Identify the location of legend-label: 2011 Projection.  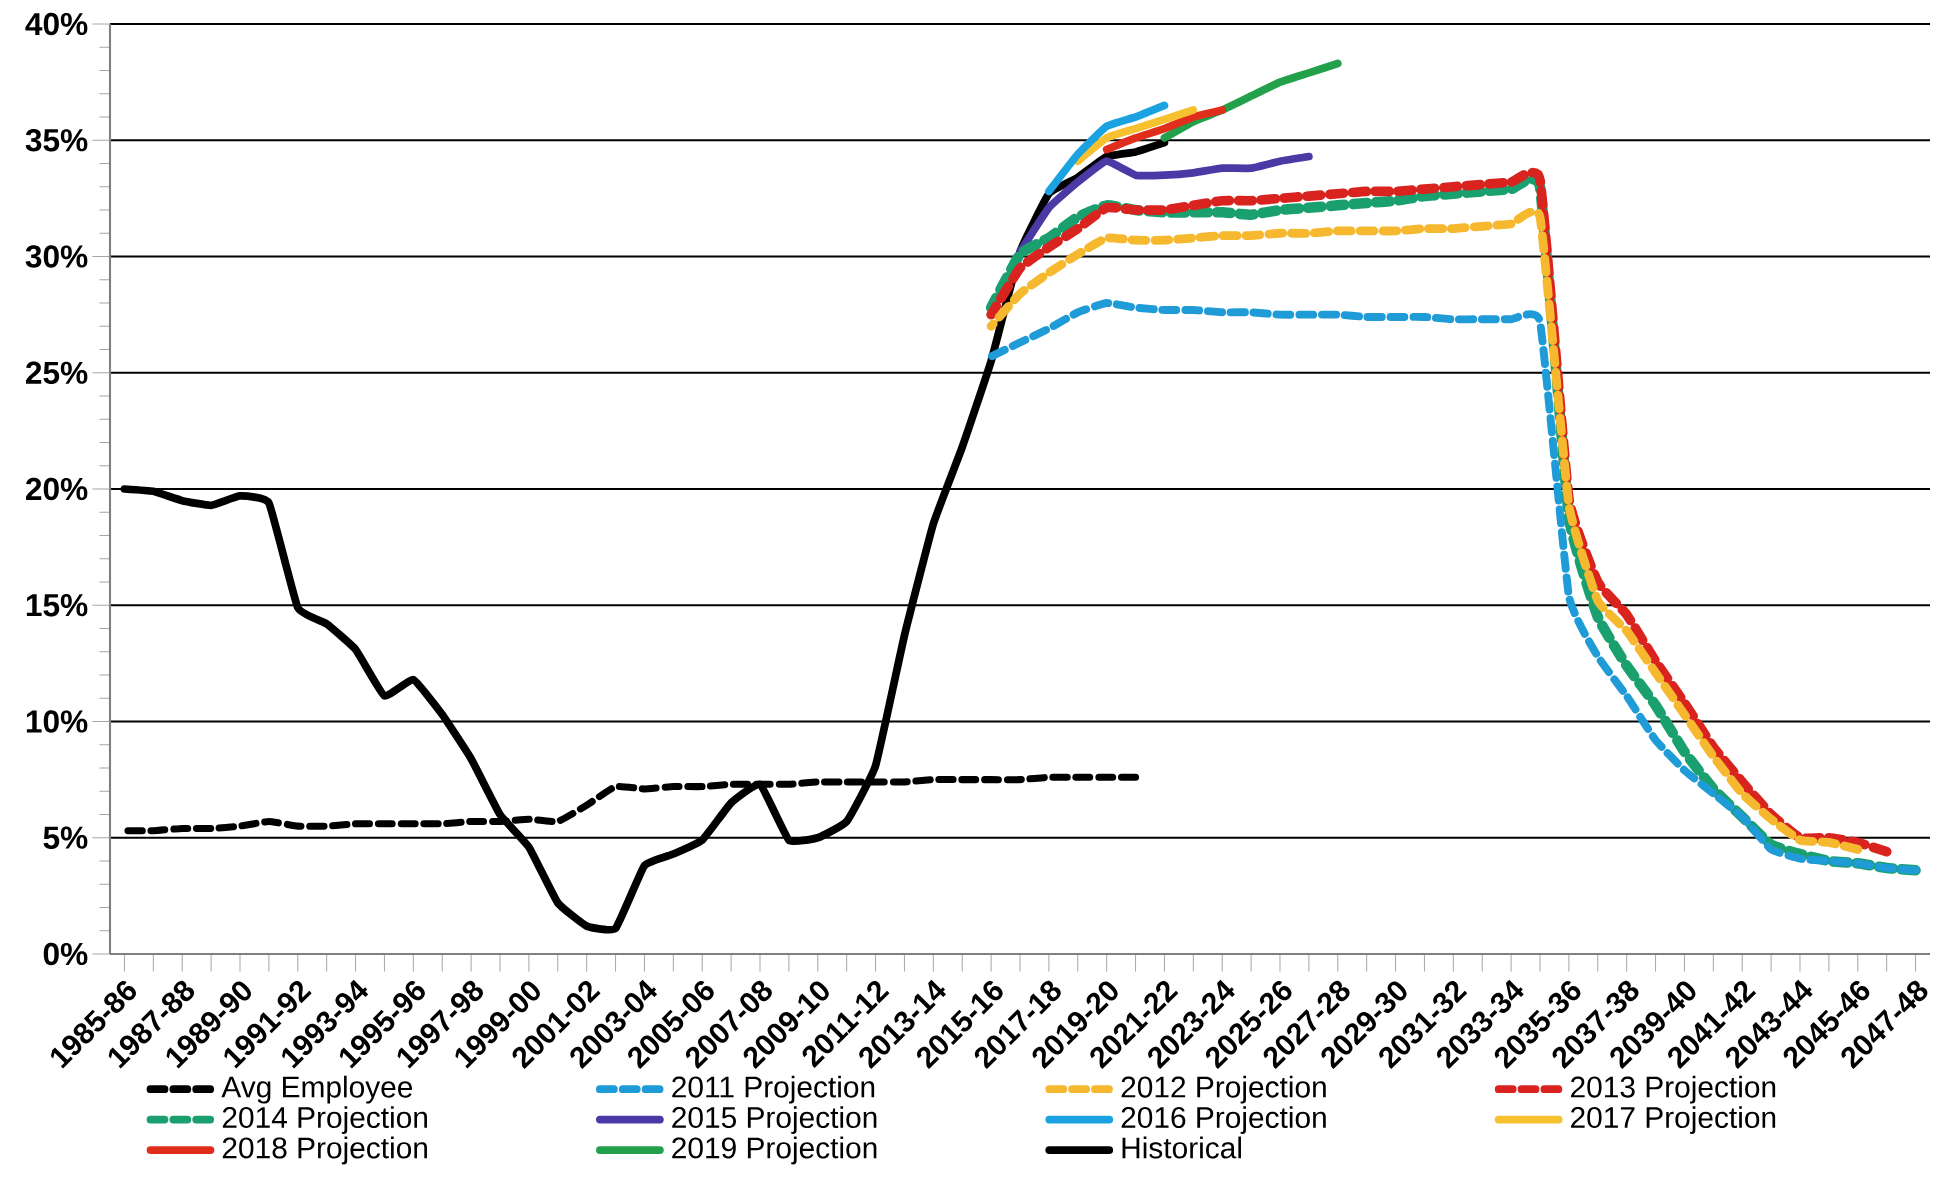
(773, 1089).